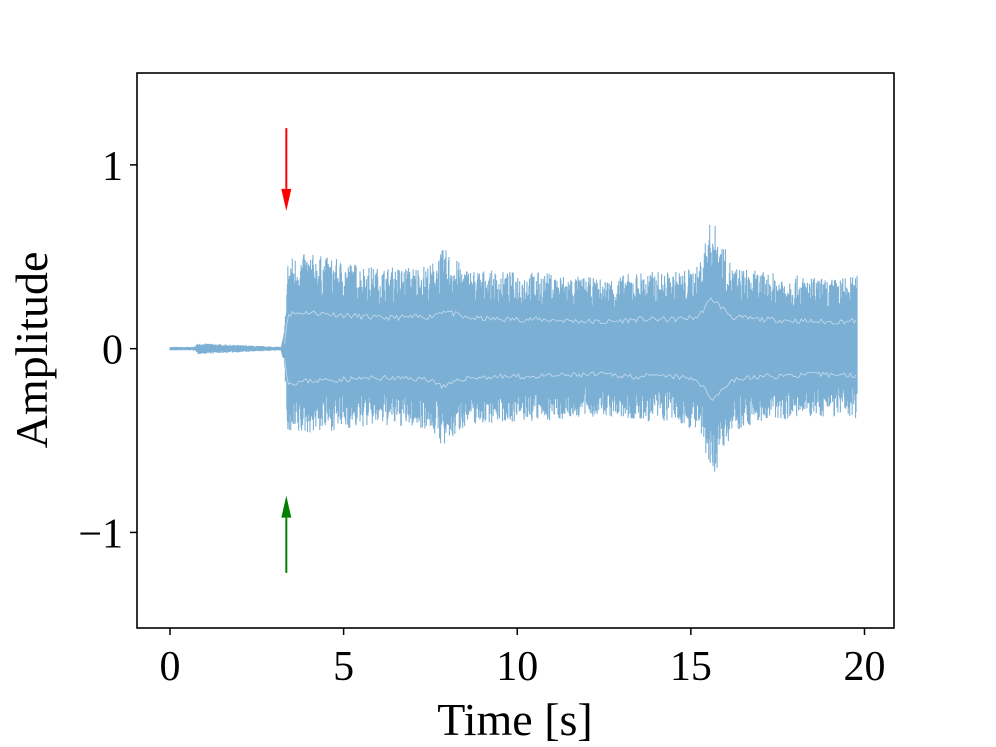 Image resolution: width=996 pixels, height=747 pixels. I want to click on red-arrow-head, so click(286, 199).